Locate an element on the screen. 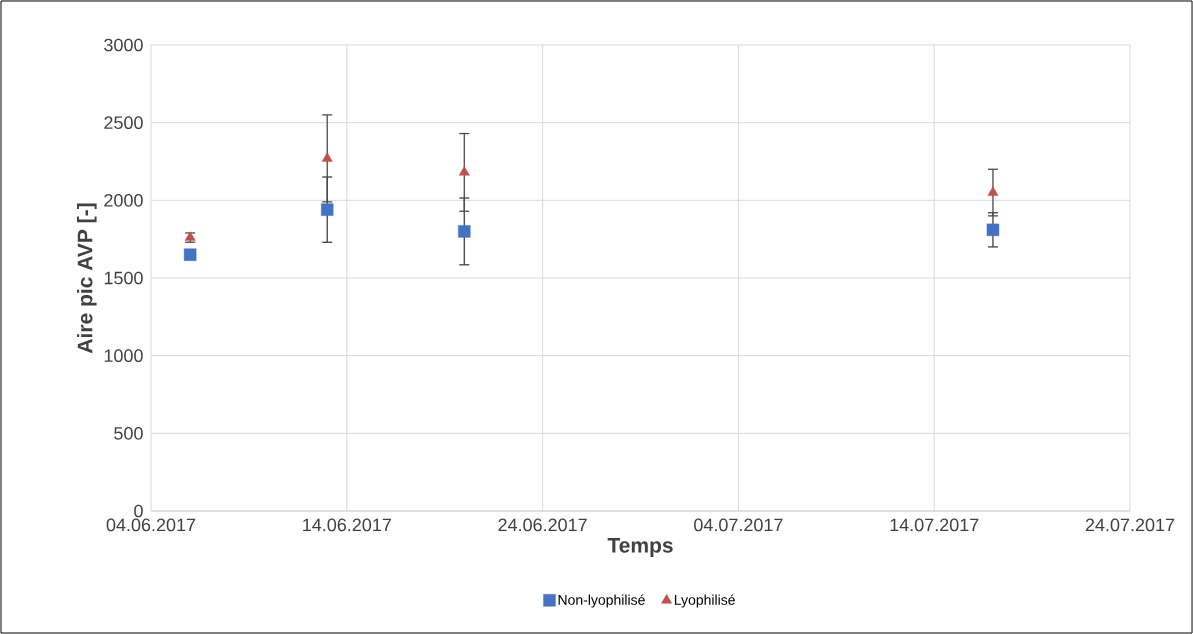 The width and height of the screenshot is (1193, 634). y-tick-label: 3000 is located at coordinates (123, 45).